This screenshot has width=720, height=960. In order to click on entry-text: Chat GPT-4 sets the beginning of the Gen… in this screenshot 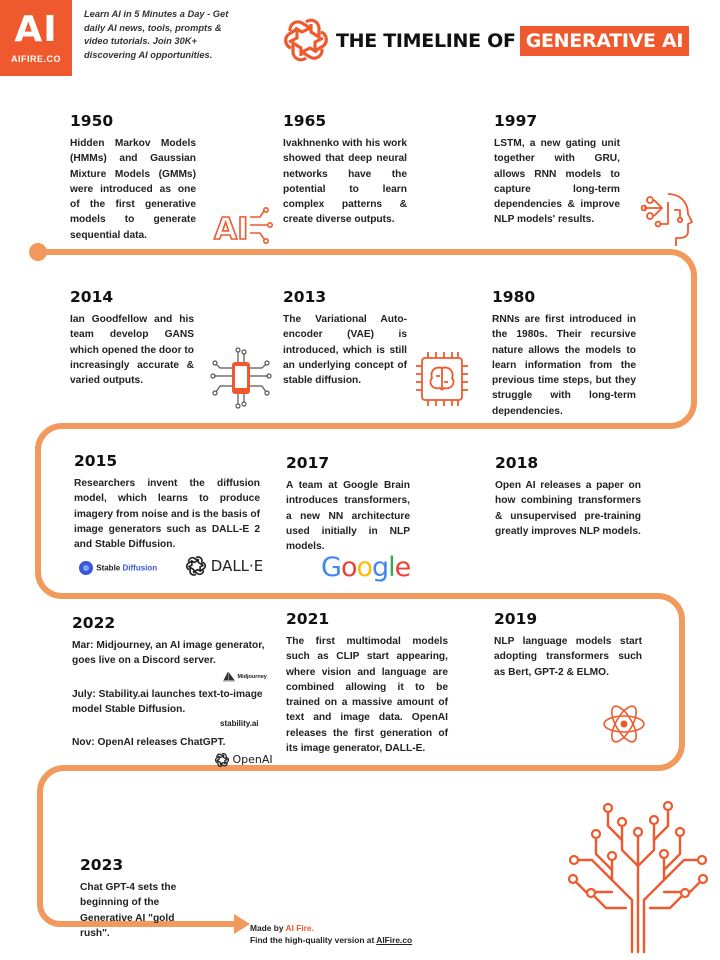, I will do `click(128, 910)`.